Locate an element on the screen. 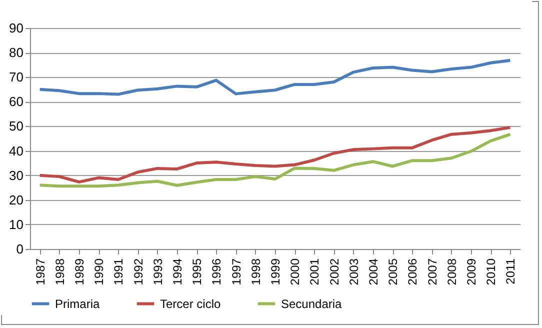 This screenshot has width=542, height=328. x-tick-label: 1991 is located at coordinates (119, 272).